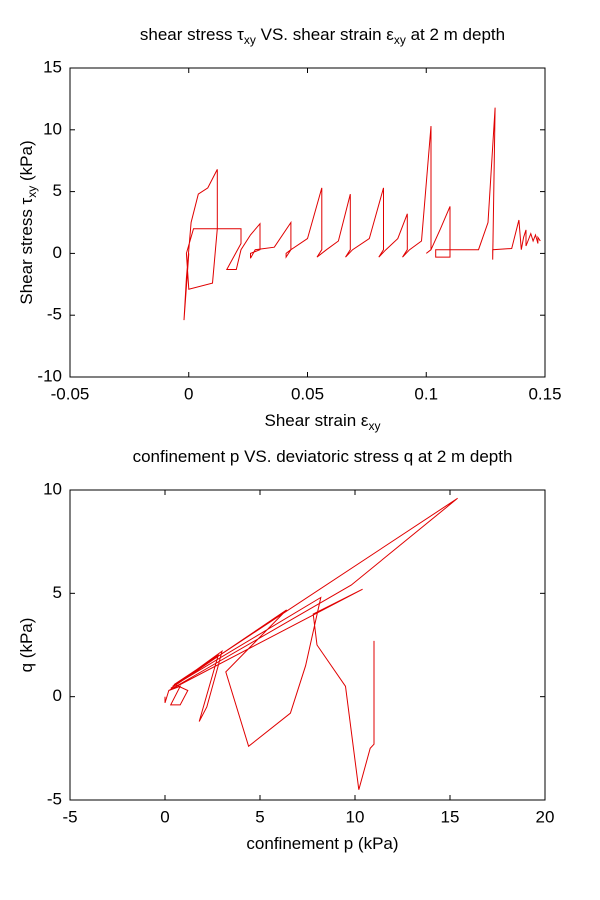 Image resolution: width=600 pixels, height=900 pixels. I want to click on x-tick-label: 0.05, so click(307, 393).